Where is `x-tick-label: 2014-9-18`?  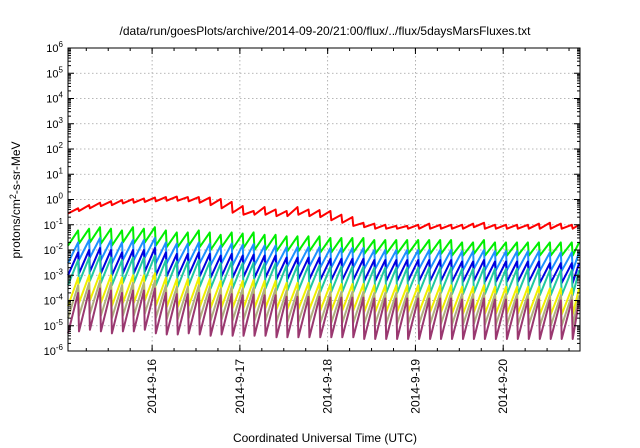 x-tick-label: 2014-9-18 is located at coordinates (328, 386).